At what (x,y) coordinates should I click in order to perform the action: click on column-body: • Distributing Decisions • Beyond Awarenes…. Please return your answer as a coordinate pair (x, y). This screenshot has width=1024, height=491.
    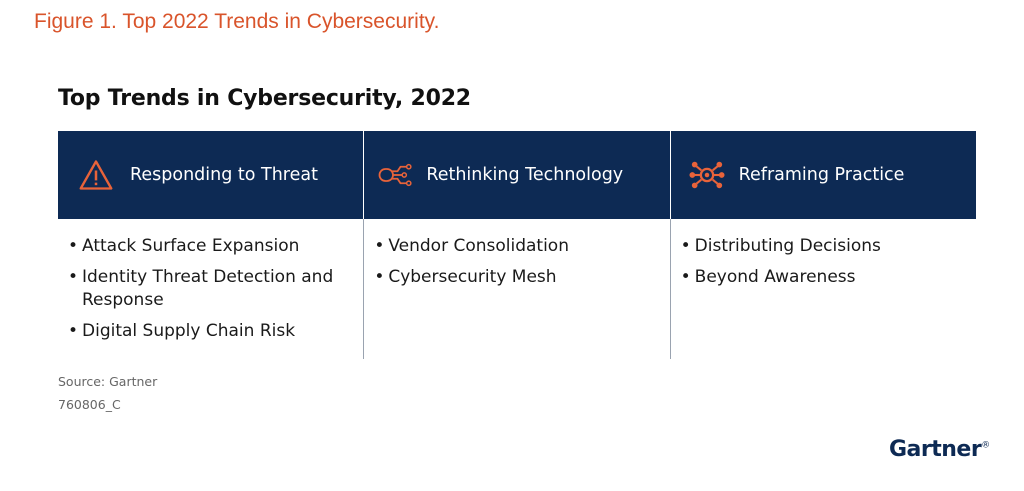
    Looking at the image, I should click on (823, 289).